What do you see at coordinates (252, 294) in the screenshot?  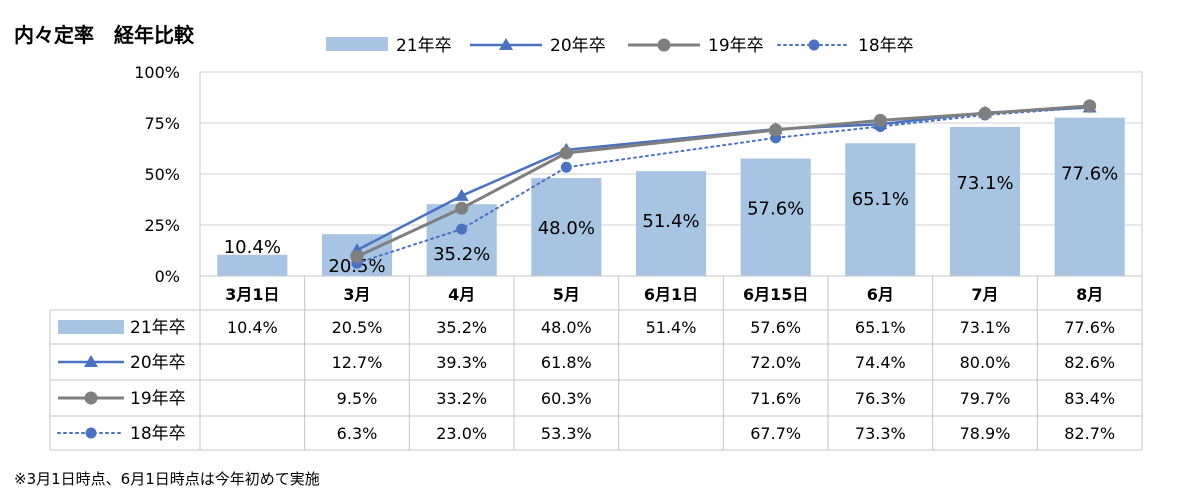 I see `category-label: 3月1日` at bounding box center [252, 294].